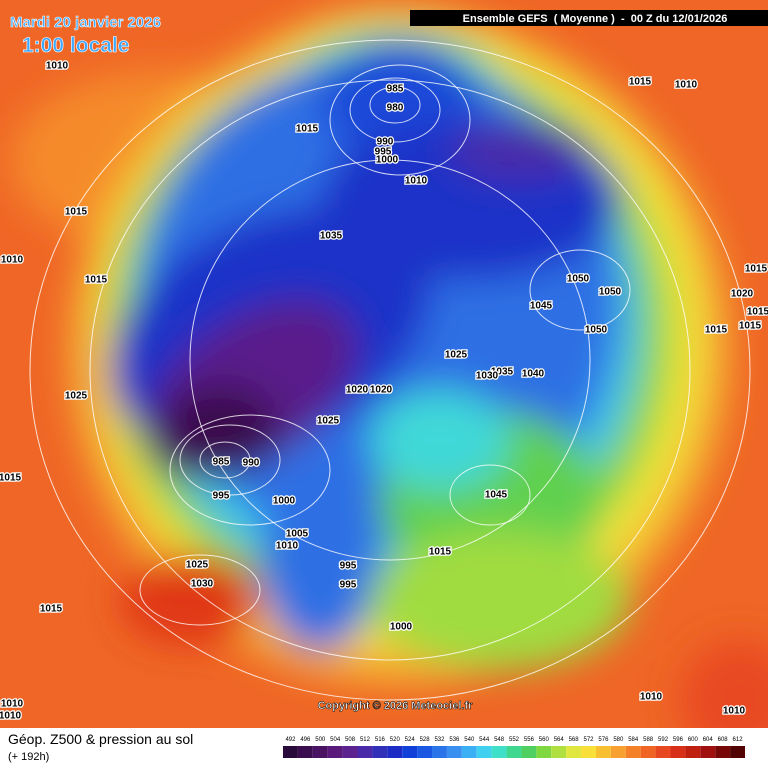 This screenshot has width=768, height=773. I want to click on scale-label: 516, so click(380, 740).